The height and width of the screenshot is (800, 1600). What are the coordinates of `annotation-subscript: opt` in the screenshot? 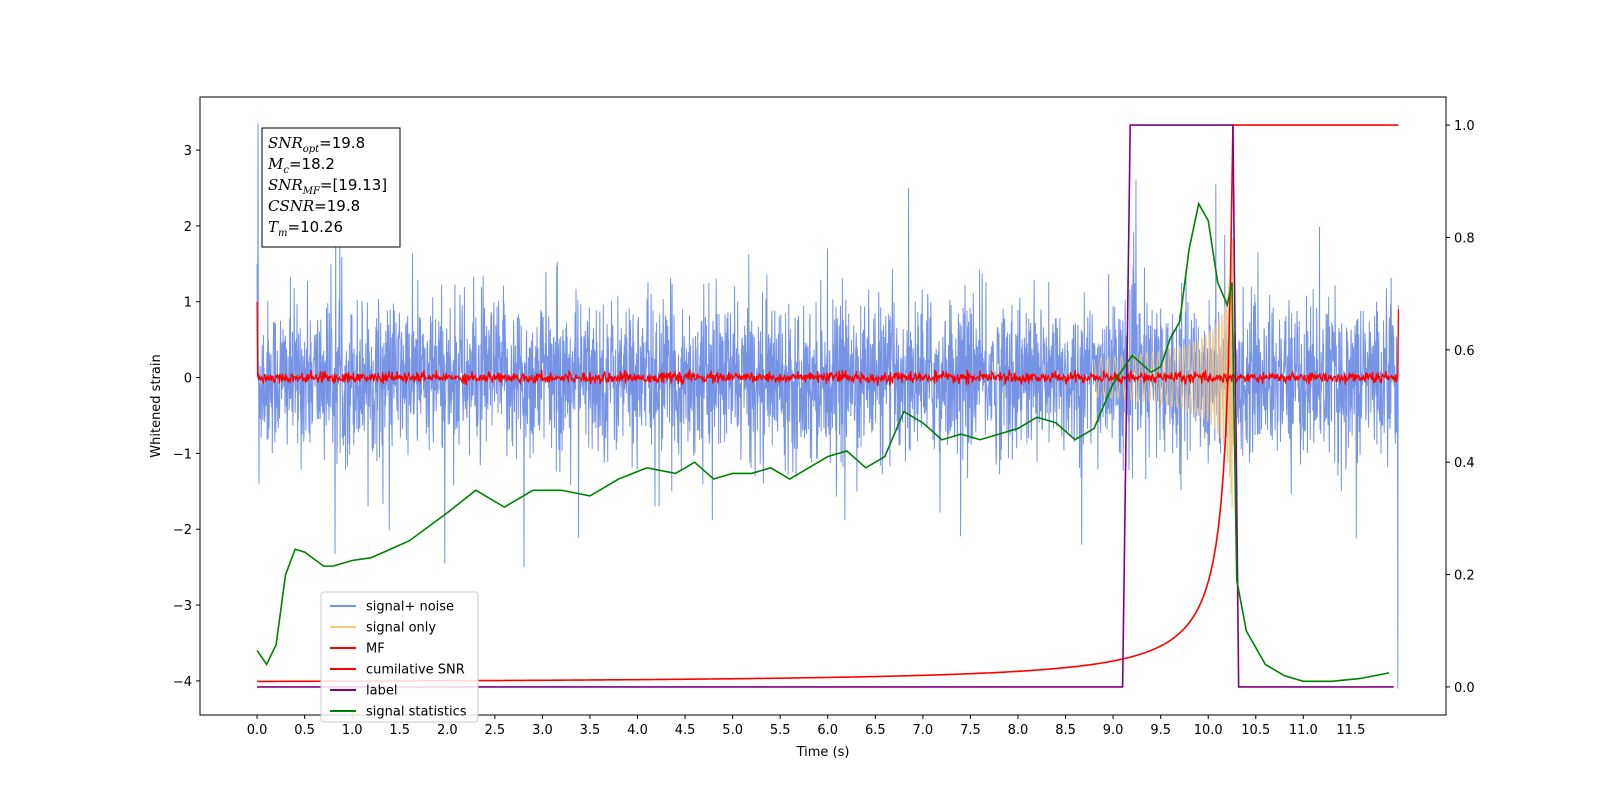 It's located at (311, 149).